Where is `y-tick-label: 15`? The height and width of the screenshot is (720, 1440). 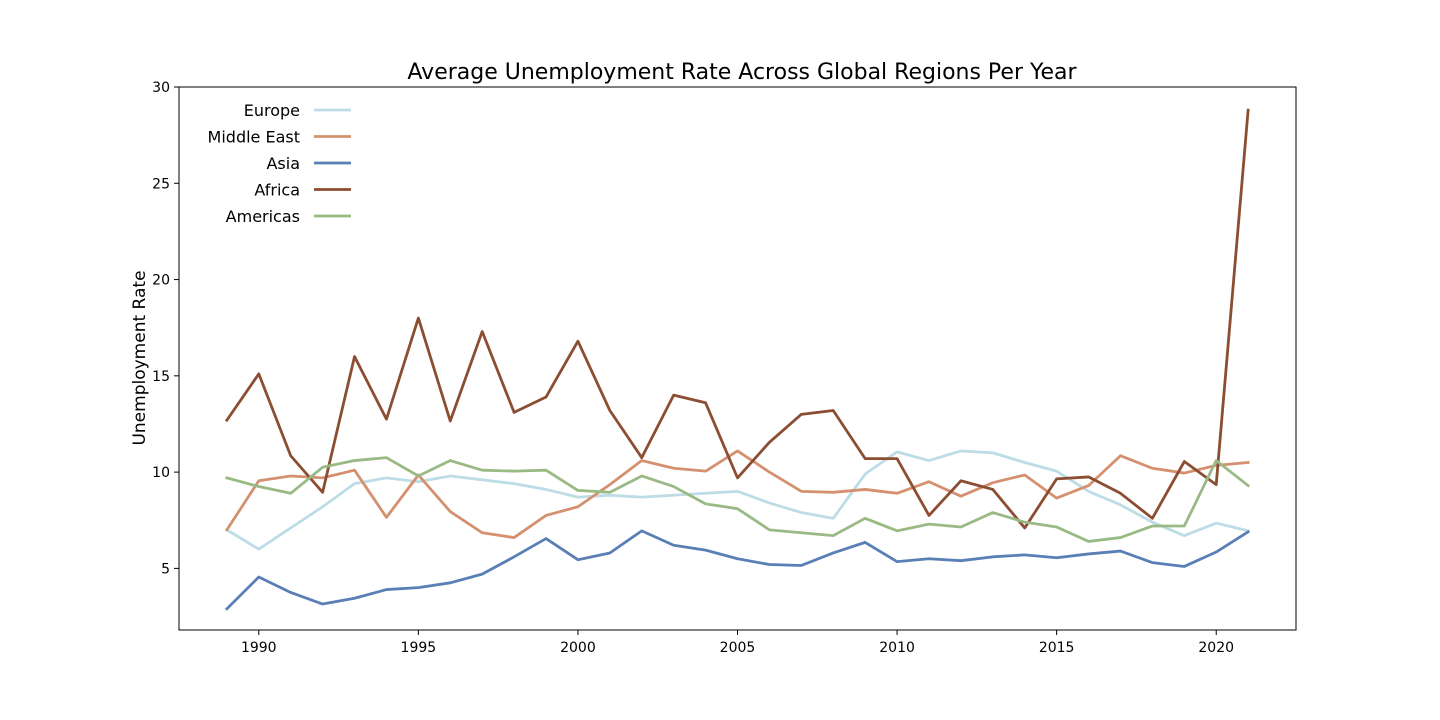
y-tick-label: 15 is located at coordinates (161, 377).